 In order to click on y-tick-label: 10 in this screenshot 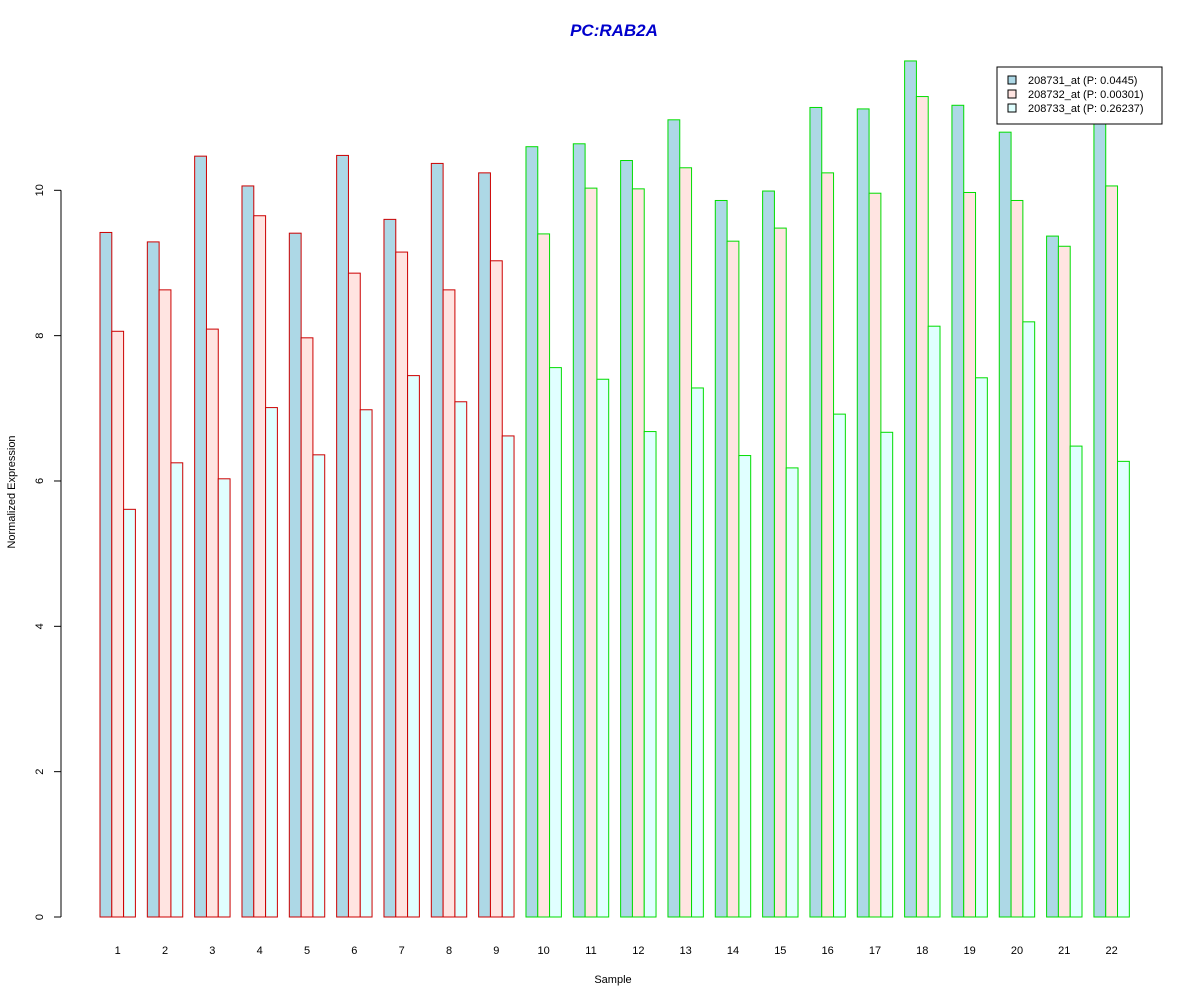, I will do `click(40, 190)`.